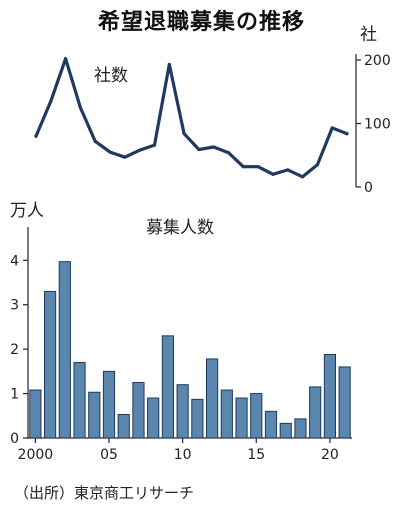  What do you see at coordinates (377, 125) in the screenshot?
I see `line-y-tick-label: 100` at bounding box center [377, 125].